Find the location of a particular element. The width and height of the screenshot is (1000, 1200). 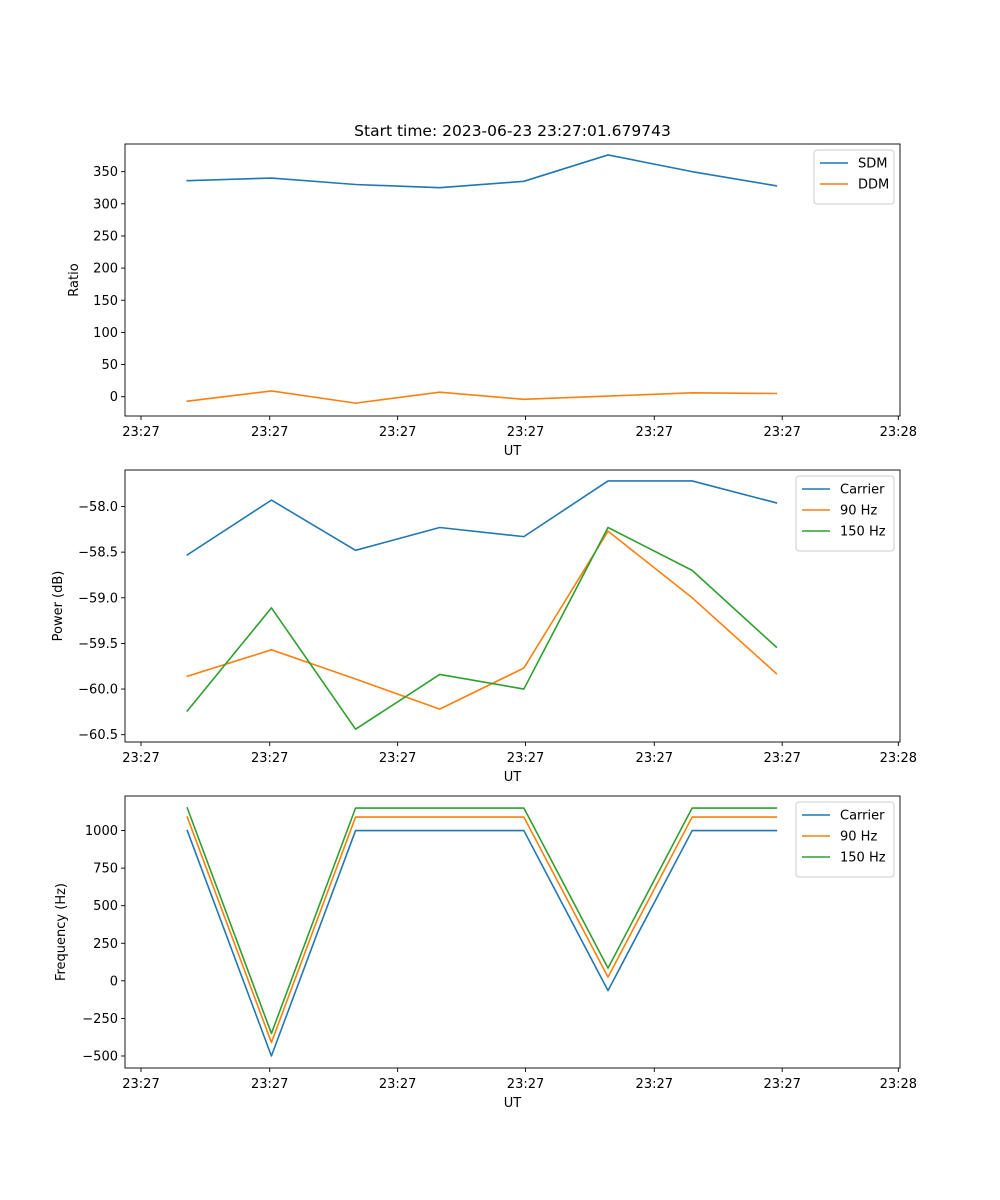

y-tick-label: −59.0 is located at coordinates (98, 598).